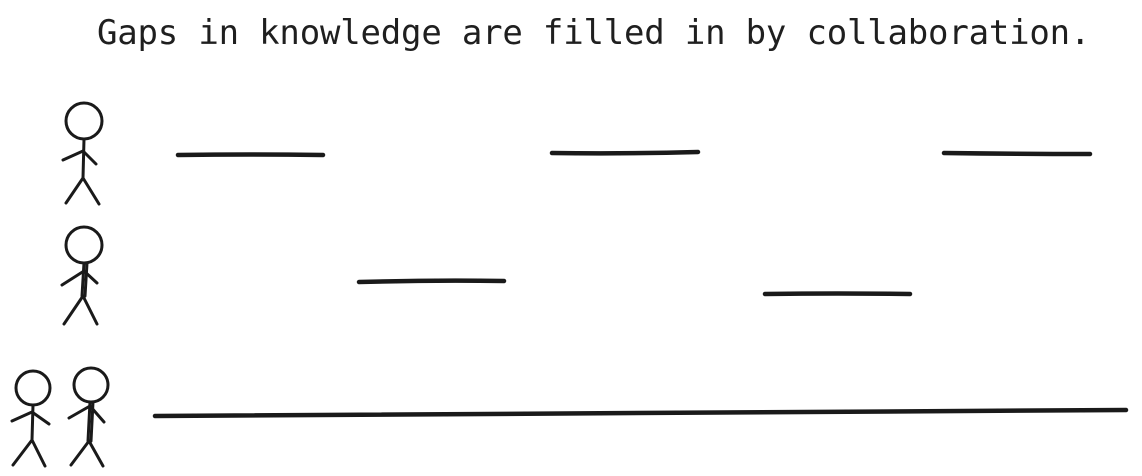 This screenshot has height=476, width=1142. I want to click on person-row-3-left, so click(31, 418).